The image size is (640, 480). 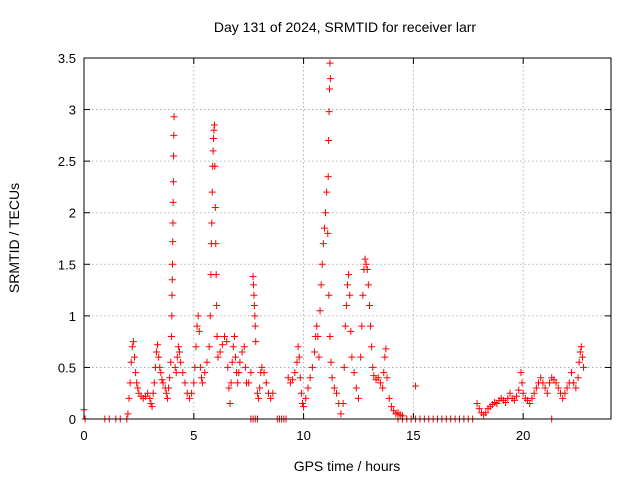 I want to click on y-axis-label: SRMTID / TECUs, so click(x=14, y=238).